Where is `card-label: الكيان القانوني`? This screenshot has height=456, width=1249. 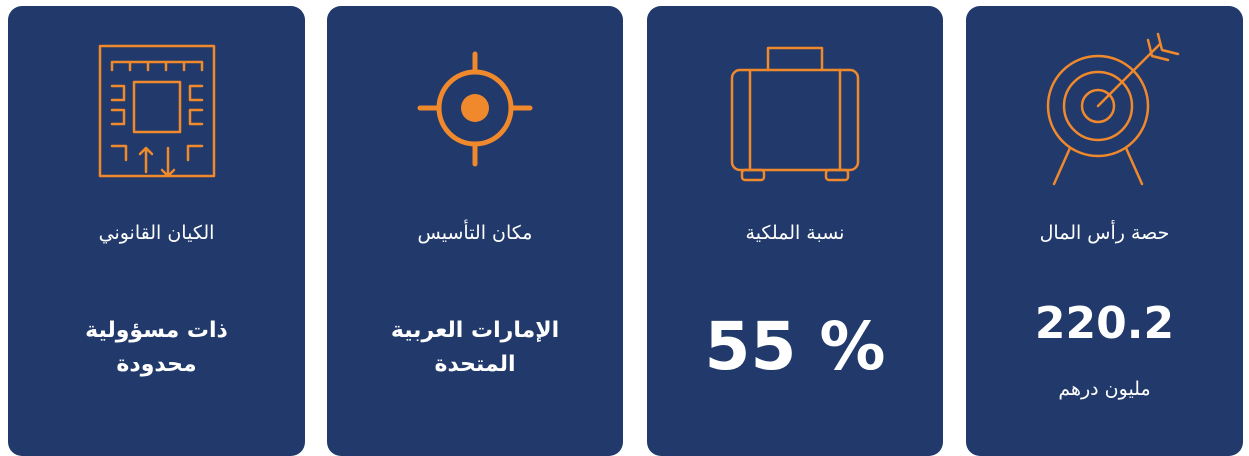
card-label: الكيان القانوني is located at coordinates (156, 233).